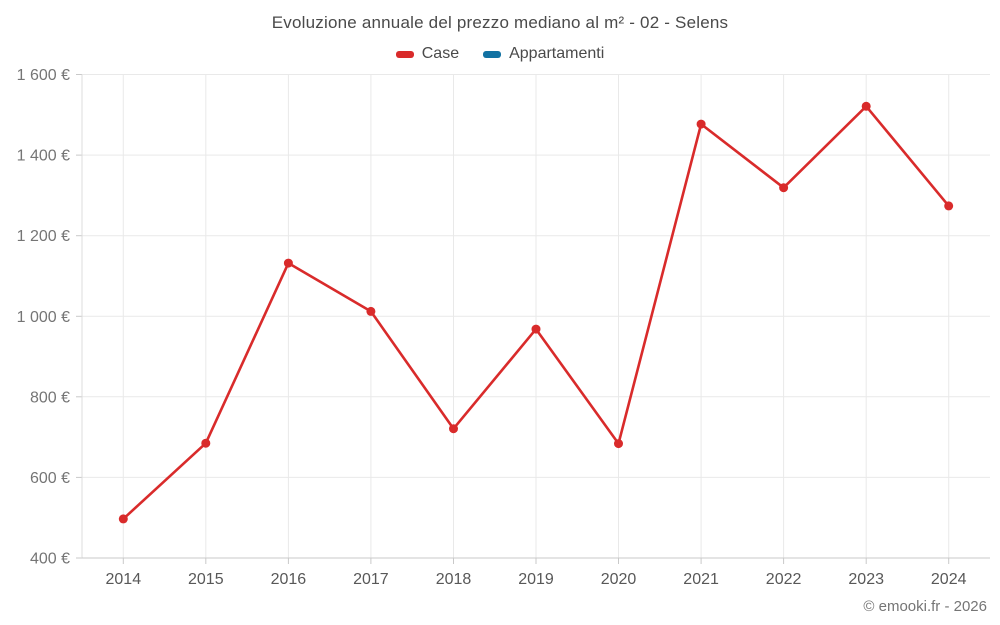 The image size is (1000, 625). I want to click on x-tick-label: 2021, so click(701, 579).